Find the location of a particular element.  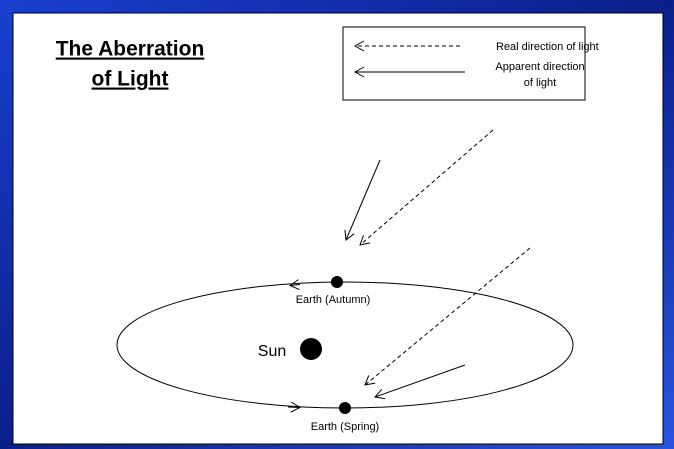

title-line: of Light is located at coordinates (130, 79).